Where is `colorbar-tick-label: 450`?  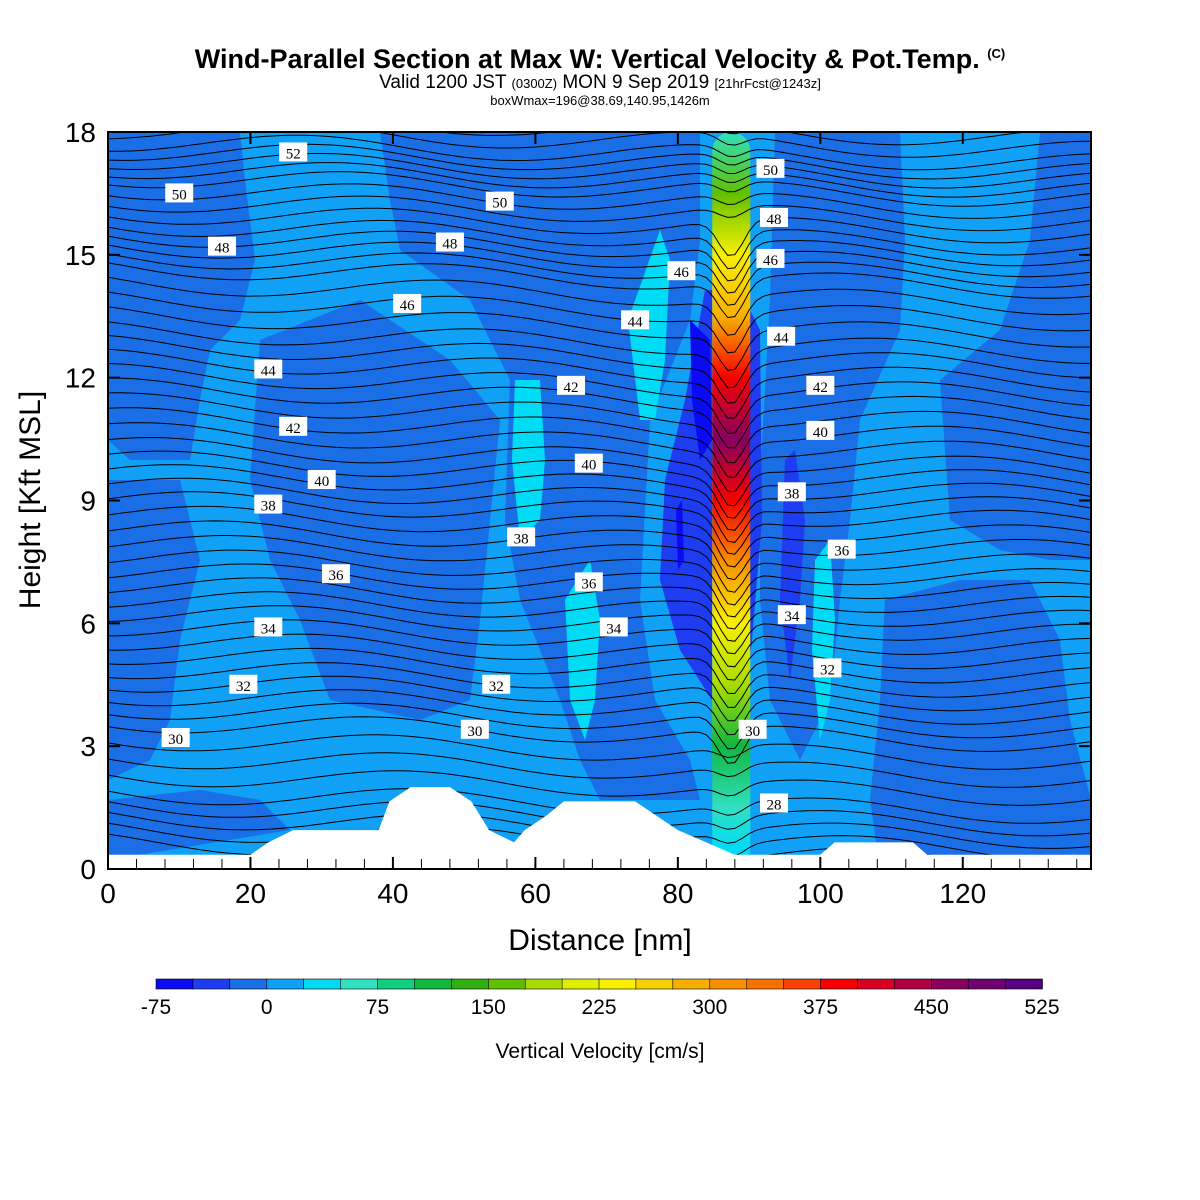 colorbar-tick-label: 450 is located at coordinates (931, 1007).